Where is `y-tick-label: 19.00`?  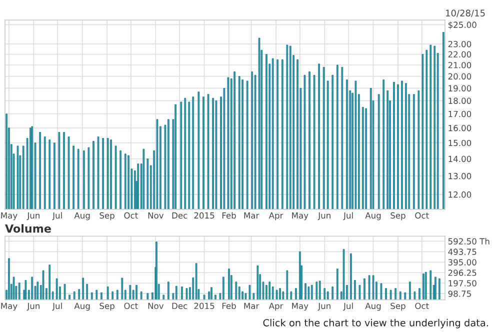
y-tick-label: 19.00 is located at coordinates (460, 88).